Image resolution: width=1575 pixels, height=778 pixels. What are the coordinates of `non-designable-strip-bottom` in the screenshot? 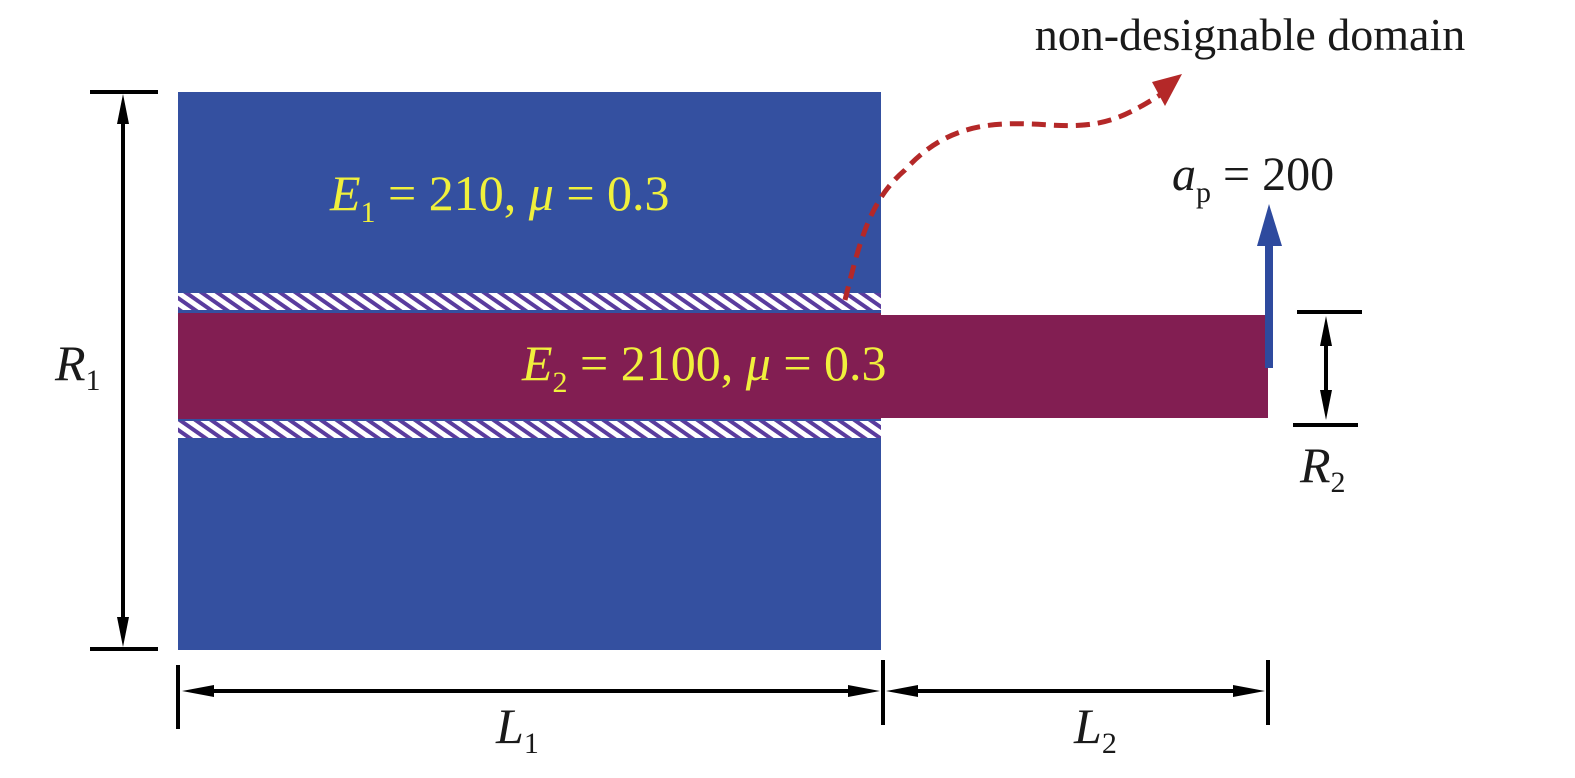 It's located at (529, 429).